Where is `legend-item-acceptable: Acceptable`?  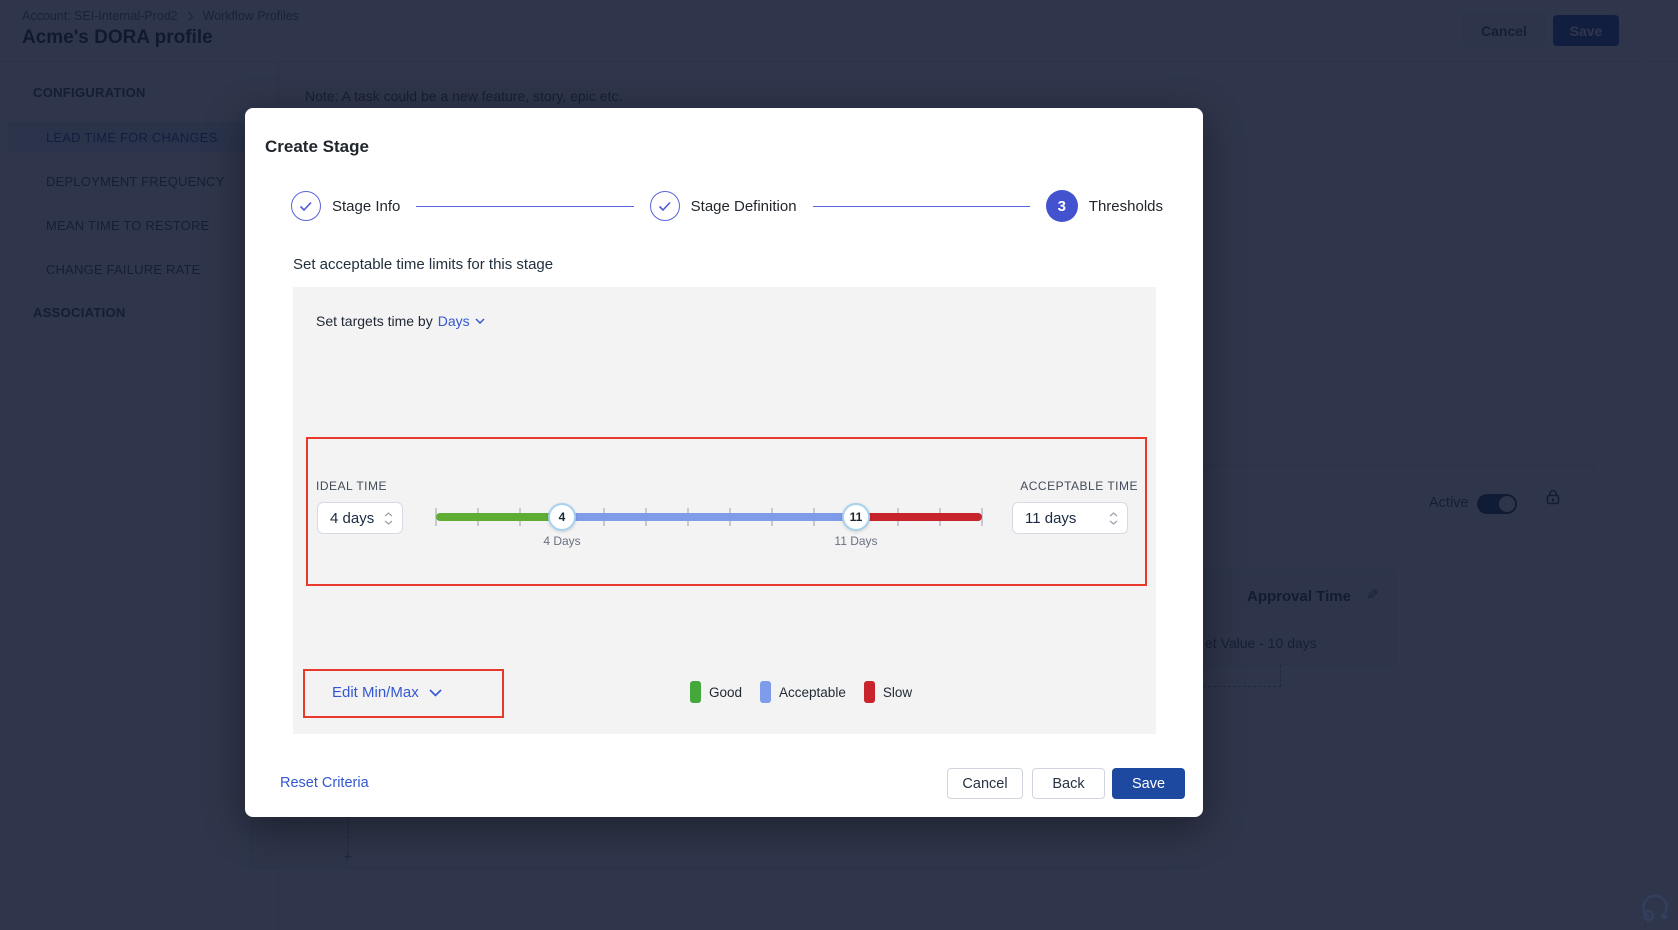 legend-item-acceptable: Acceptable is located at coordinates (803, 692).